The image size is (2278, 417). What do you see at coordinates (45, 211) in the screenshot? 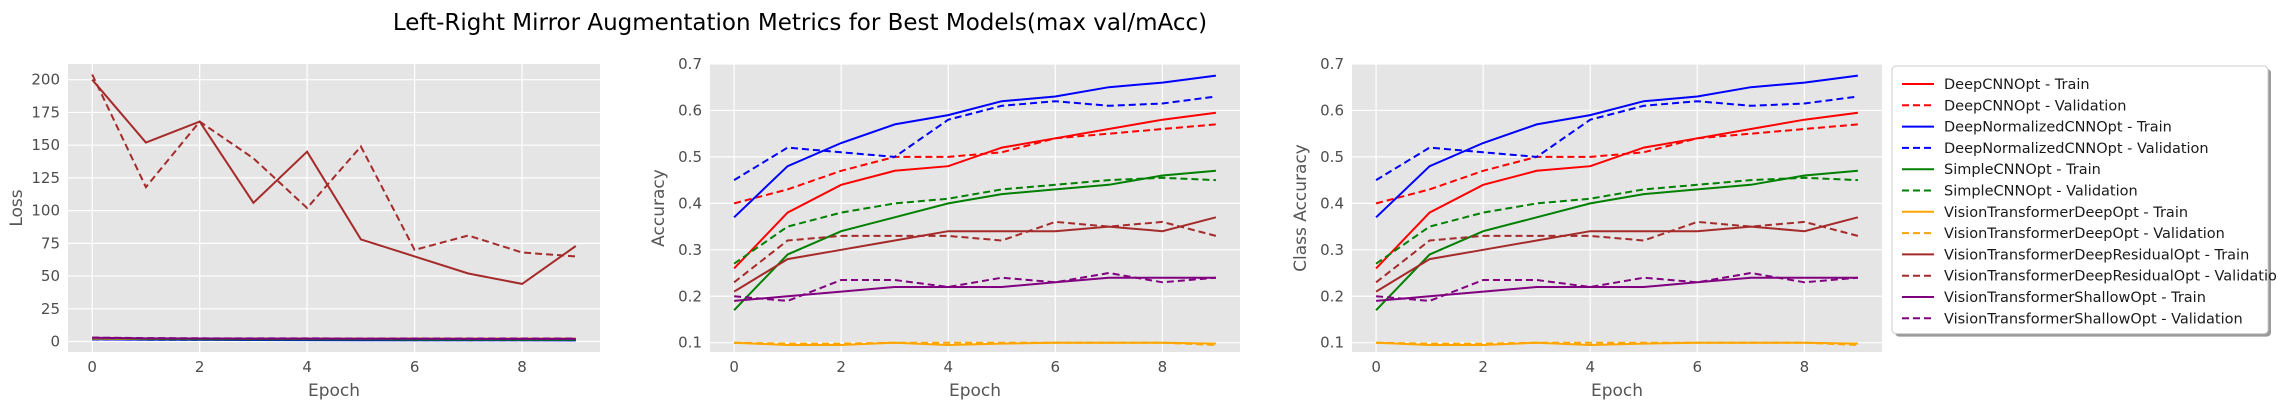
I see `y-tick-label: 100` at bounding box center [45, 211].